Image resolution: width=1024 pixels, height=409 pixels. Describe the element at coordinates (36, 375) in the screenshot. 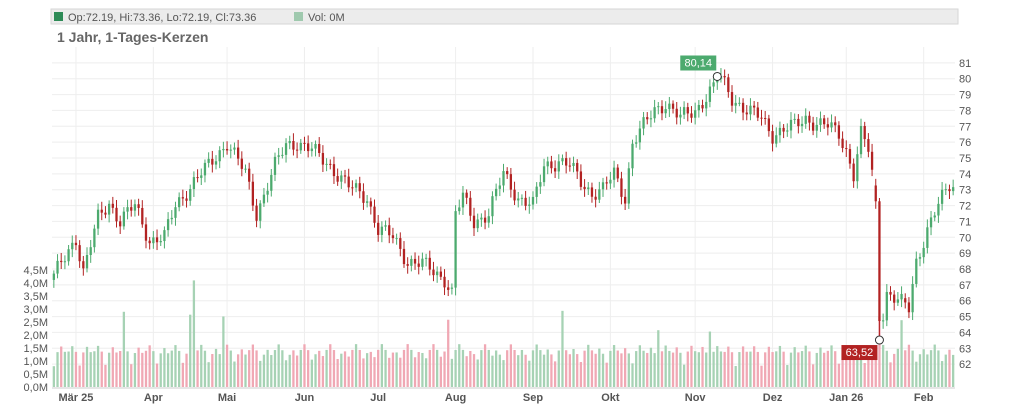

I see `volume-tick-label: 0,5M` at that location.